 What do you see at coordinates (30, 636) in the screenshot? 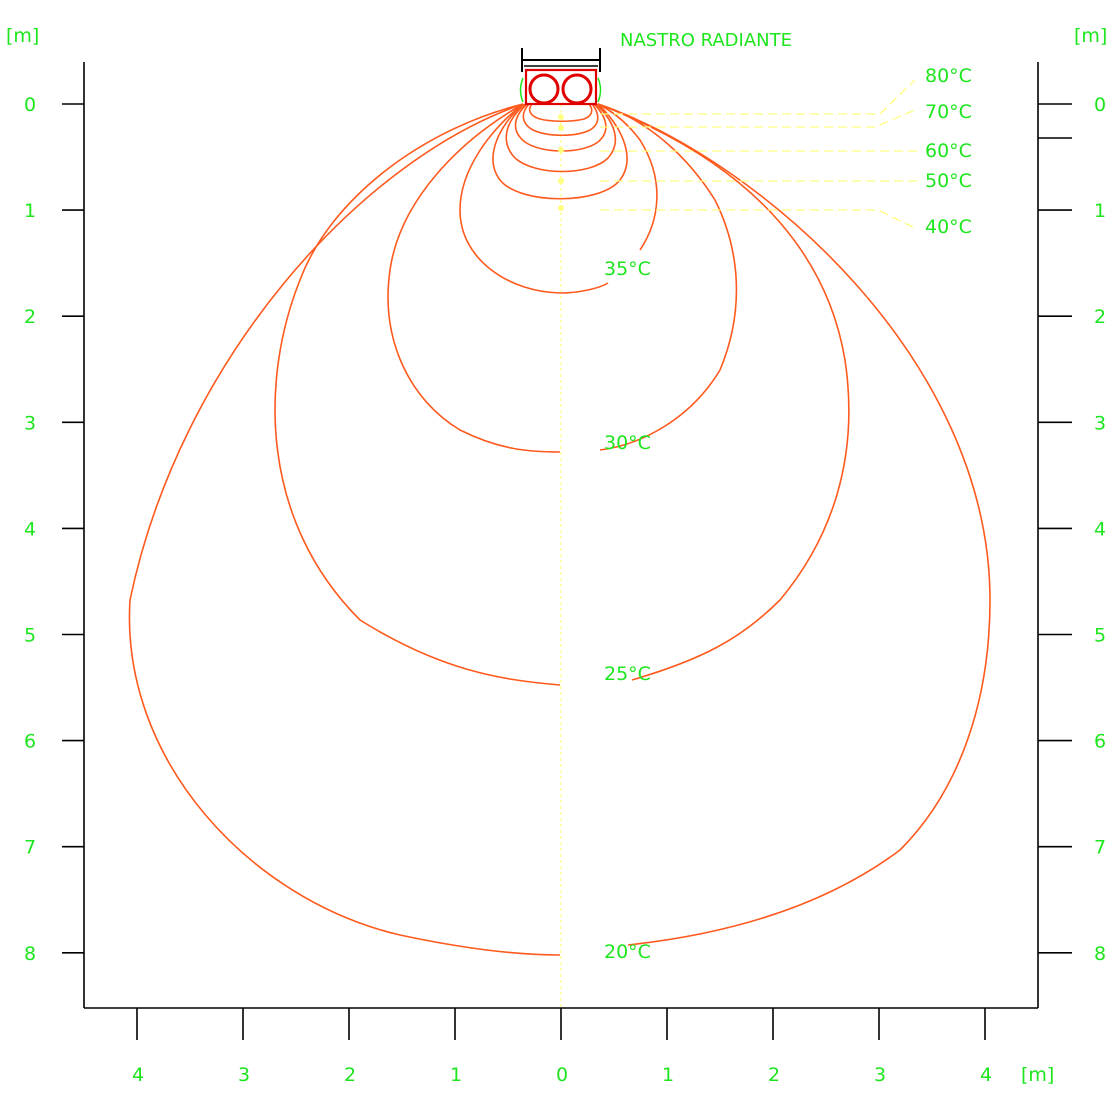
I see `left-tick-label: 5` at bounding box center [30, 636].